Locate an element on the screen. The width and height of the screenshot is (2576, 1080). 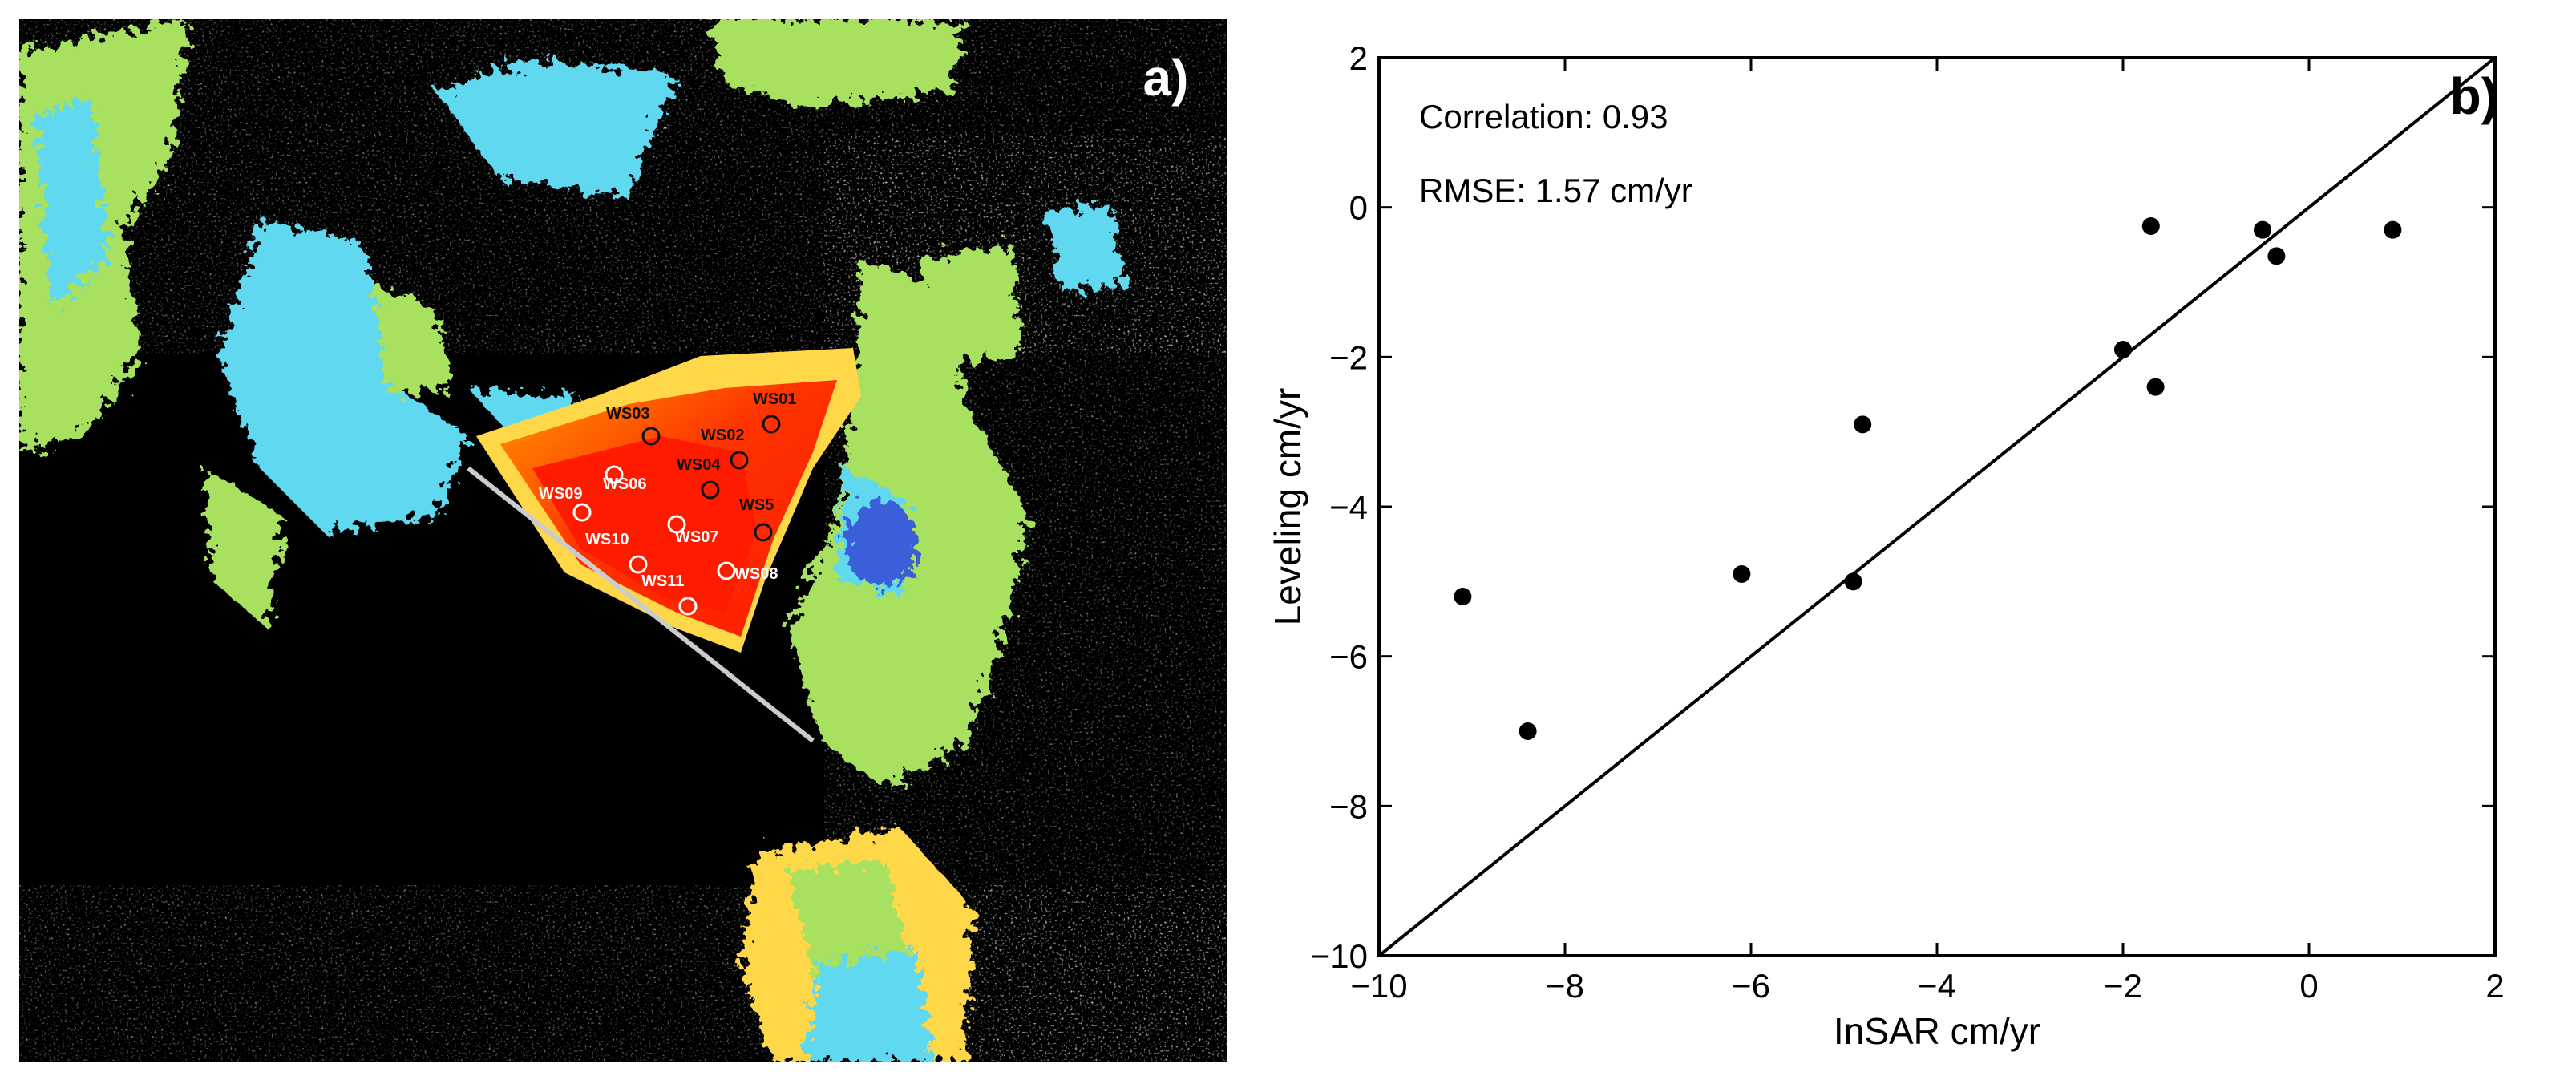
rmse-annotation: RMSE: 1.57 cm/yr is located at coordinates (1555, 190).